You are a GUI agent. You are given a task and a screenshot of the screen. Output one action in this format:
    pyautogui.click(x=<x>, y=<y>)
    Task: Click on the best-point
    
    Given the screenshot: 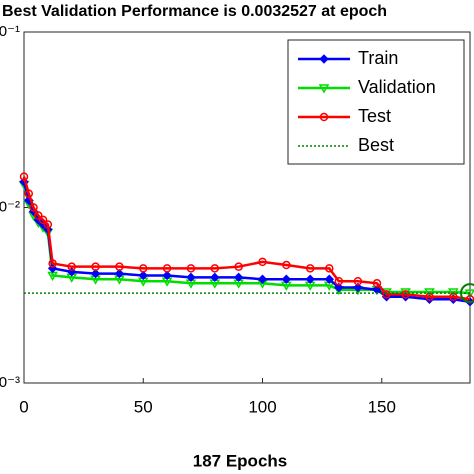 What is the action you would take?
    pyautogui.click(x=467, y=293)
    